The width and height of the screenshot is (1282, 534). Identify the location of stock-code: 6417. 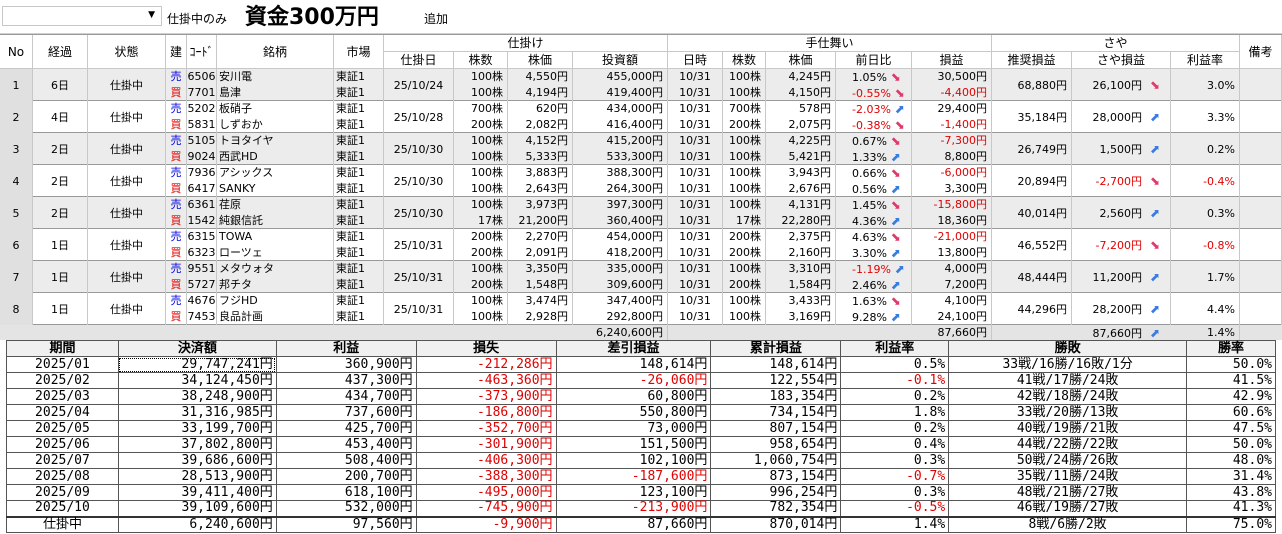
(201, 188).